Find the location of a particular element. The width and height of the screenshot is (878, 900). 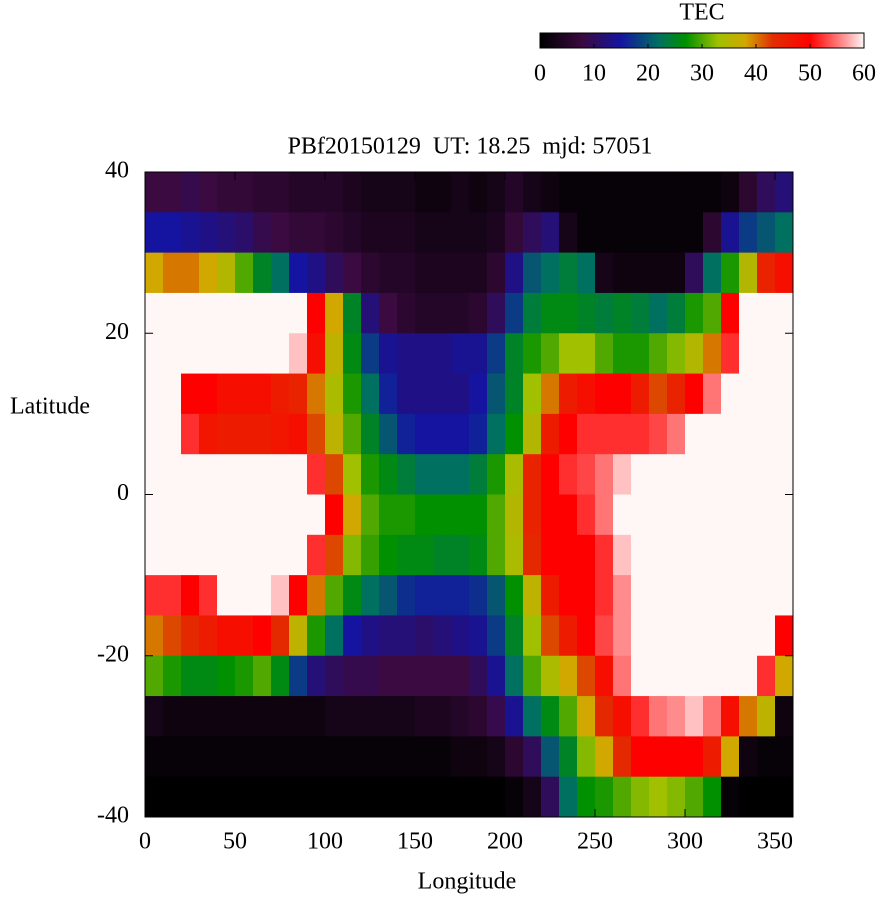

colorbar-label: TEC is located at coordinates (701, 13).